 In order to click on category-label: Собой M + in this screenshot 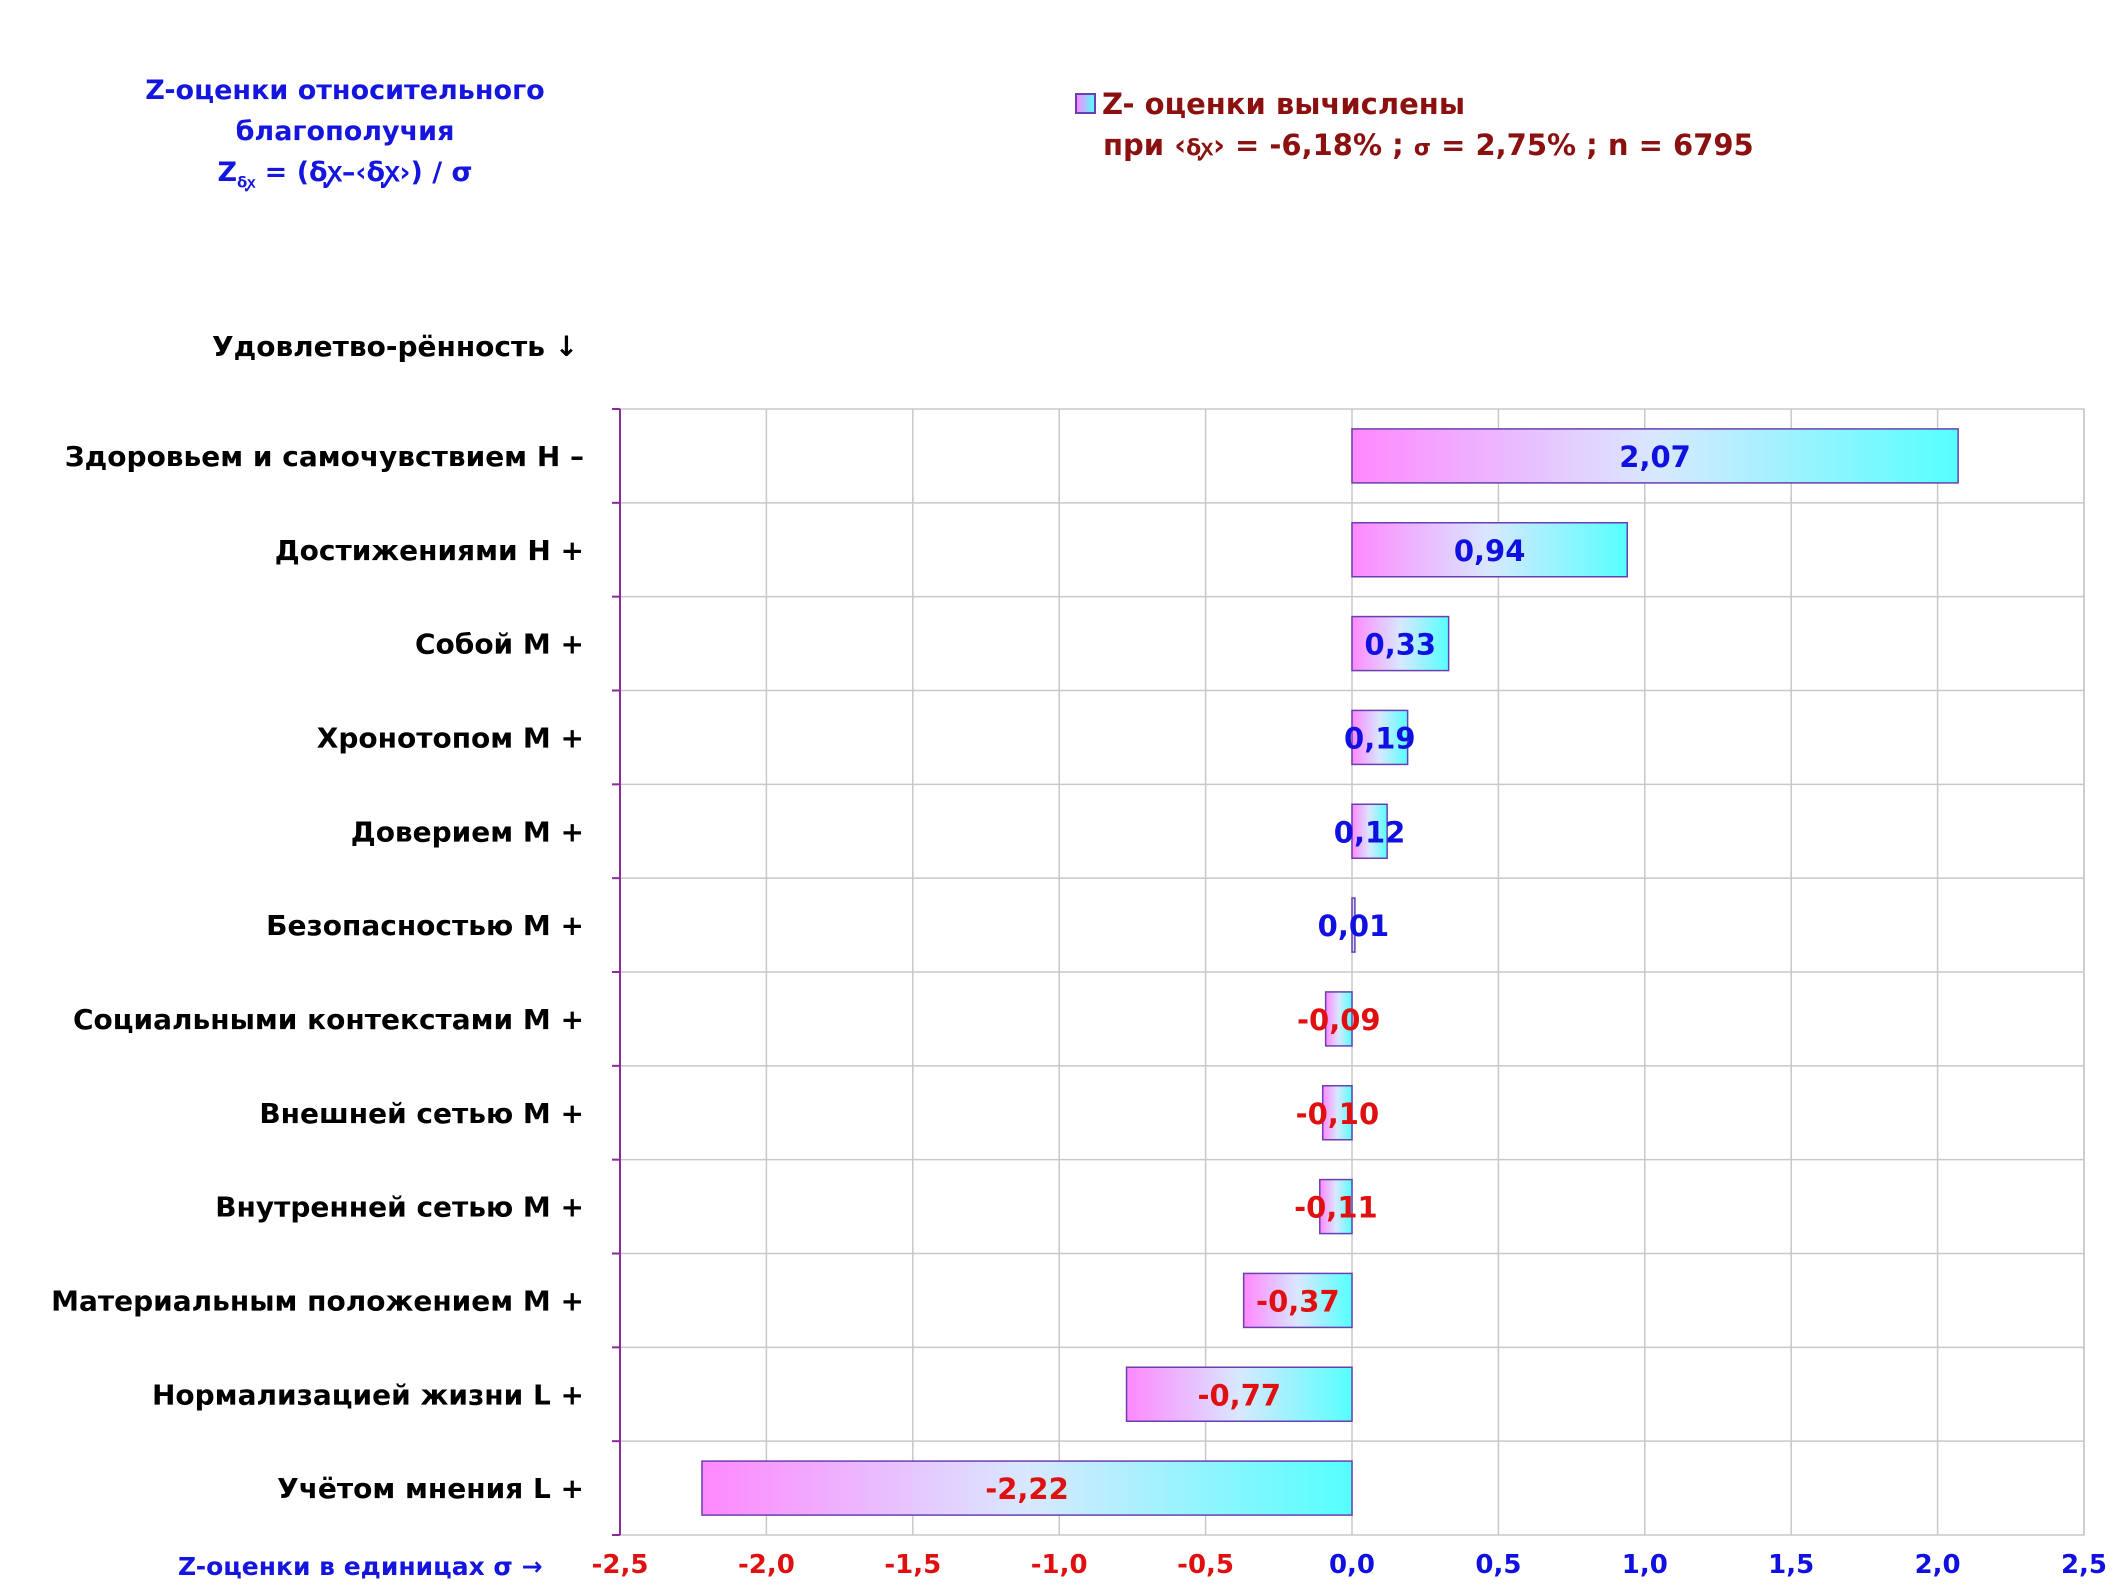, I will do `click(499, 644)`.